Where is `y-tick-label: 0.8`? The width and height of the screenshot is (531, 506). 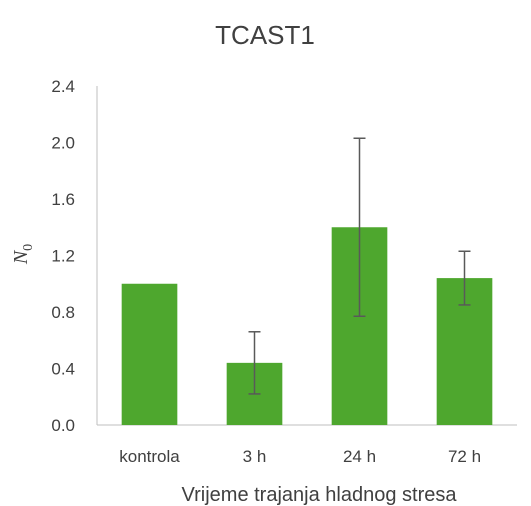
y-tick-label: 0.8 is located at coordinates (63, 312).